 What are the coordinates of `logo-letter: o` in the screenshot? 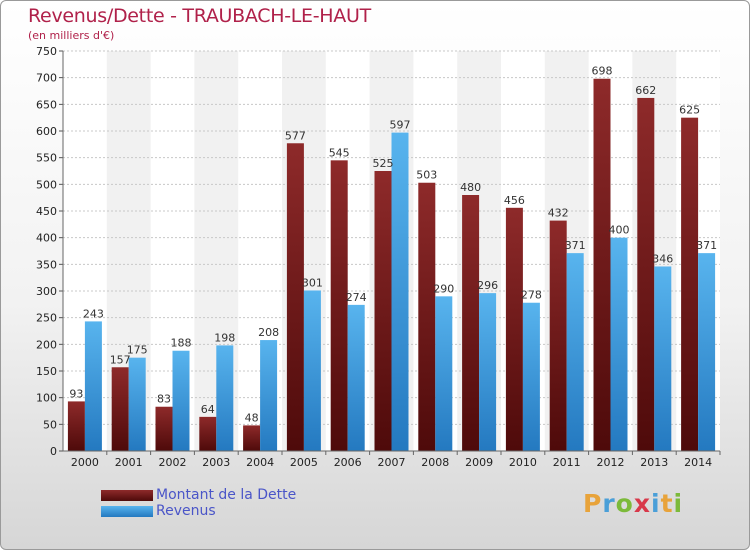 It's located at (624, 503).